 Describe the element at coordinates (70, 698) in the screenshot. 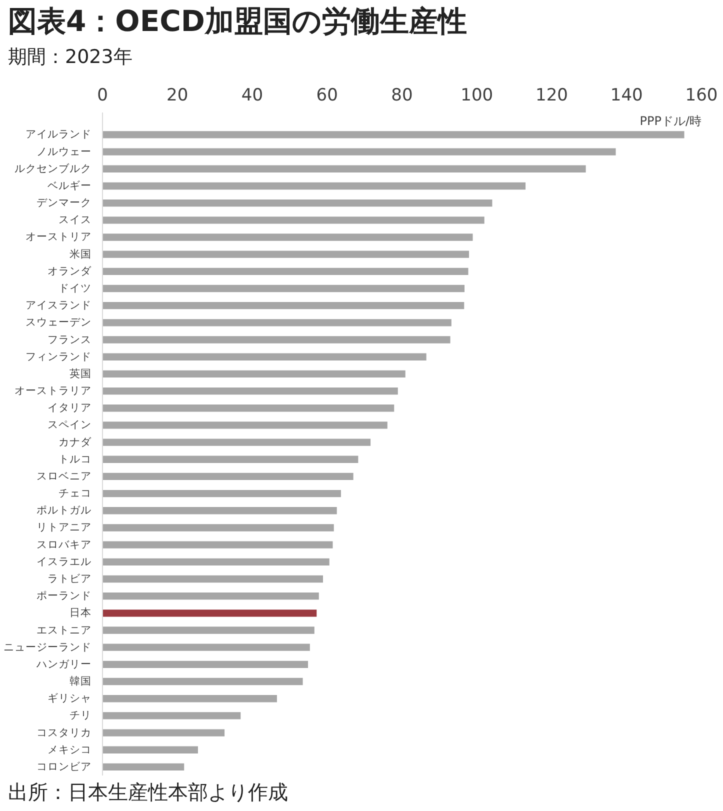

I see `y-tick-label: ギリシャ` at that location.